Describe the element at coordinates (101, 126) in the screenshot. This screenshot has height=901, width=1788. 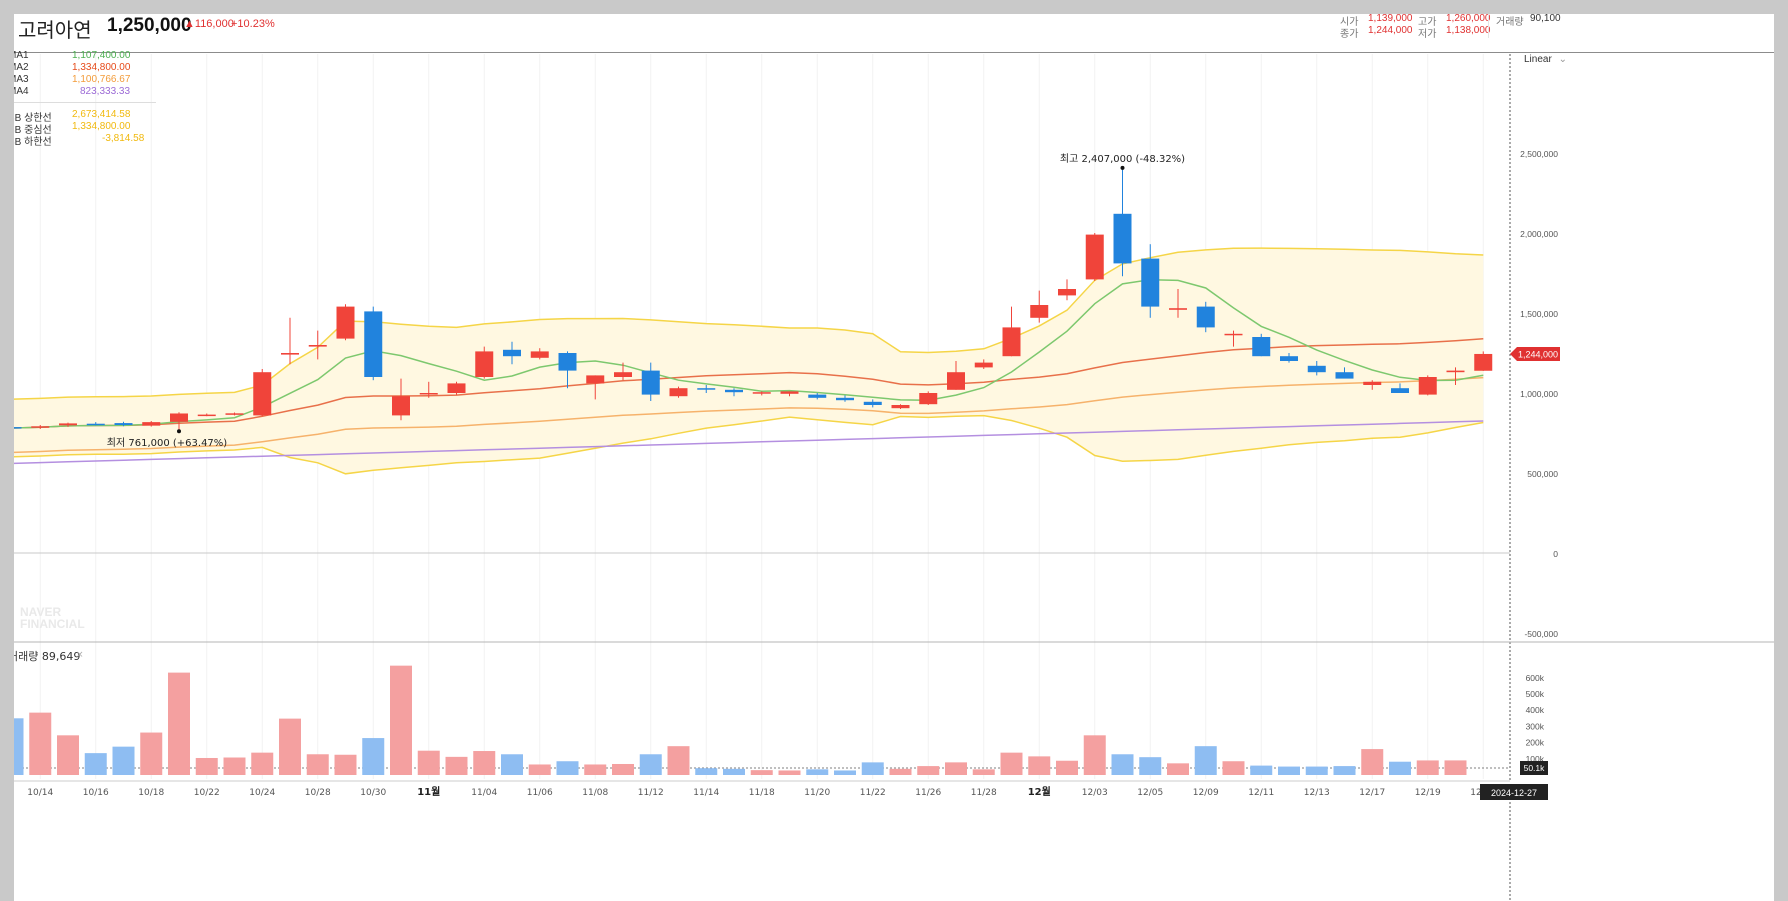
I see `bb-mid-value: 1,334,800.00` at that location.